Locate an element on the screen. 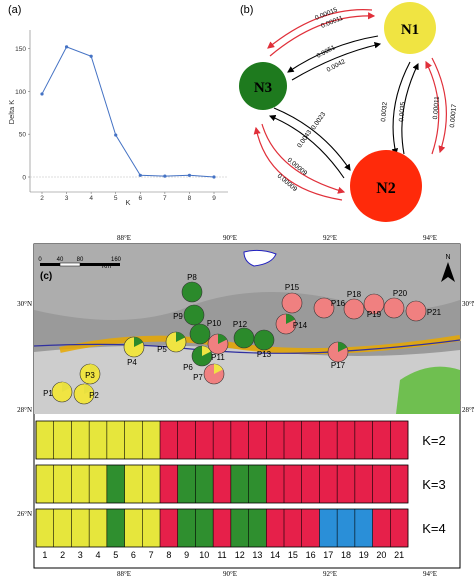 This screenshot has height=583, width=474. pop-pie-p21 is located at coordinates (416, 311).